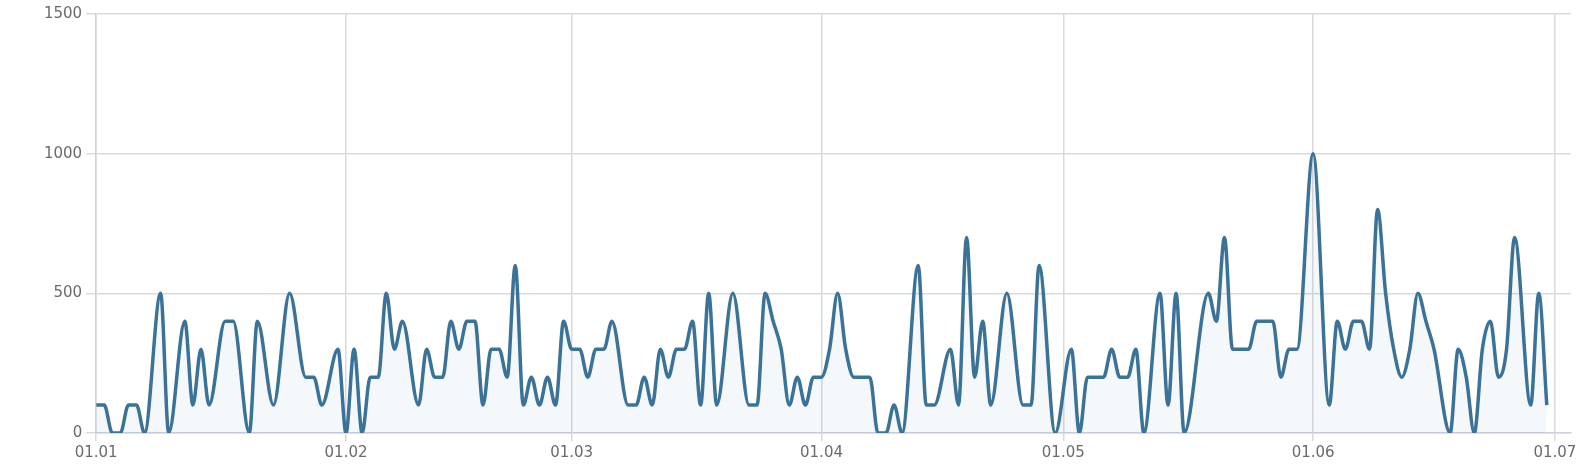  Describe the element at coordinates (63, 152) in the screenshot. I see `y-tick-label: 1000` at that location.